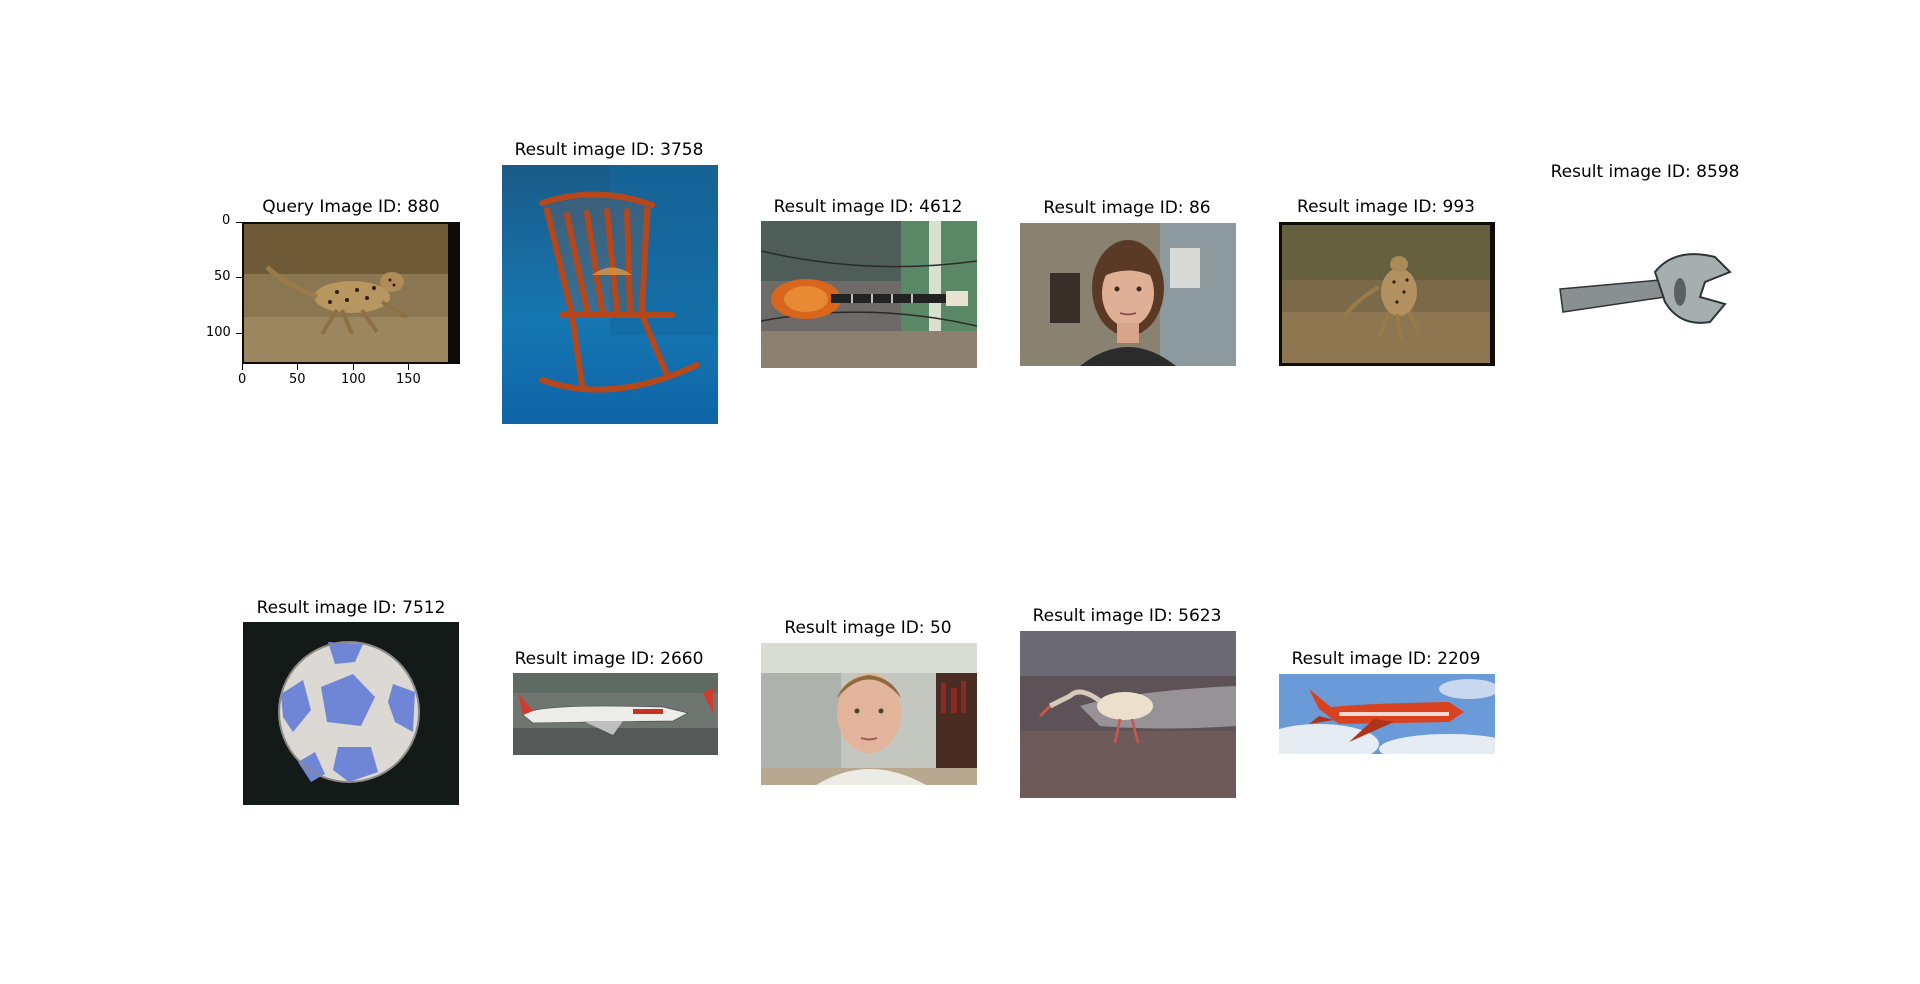 The width and height of the screenshot is (1920, 984). I want to click on x-tick-label: 100, so click(353, 379).